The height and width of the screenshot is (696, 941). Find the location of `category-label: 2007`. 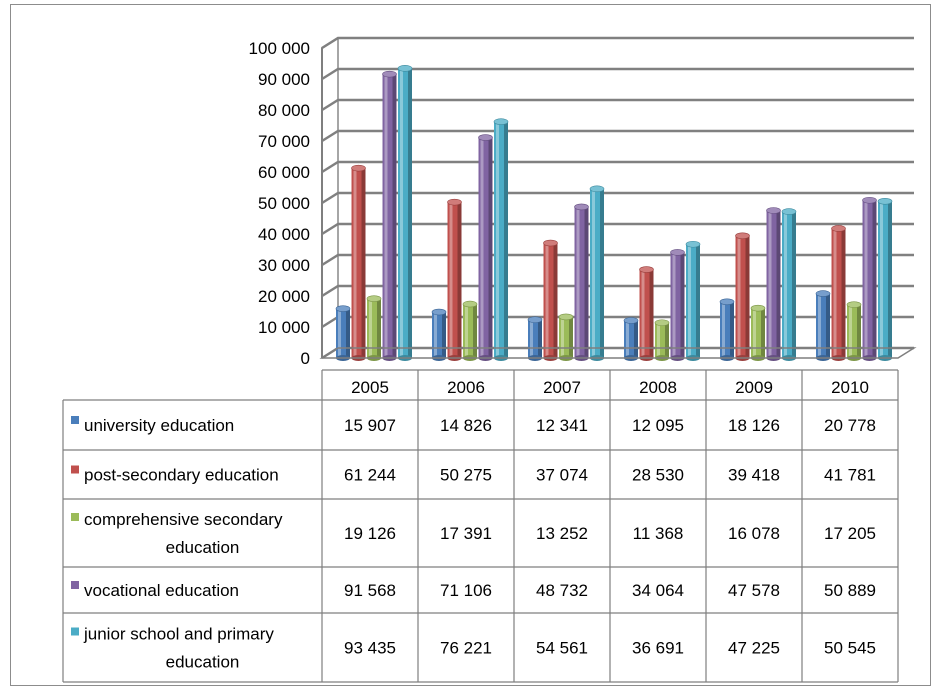

category-label: 2007 is located at coordinates (562, 387).